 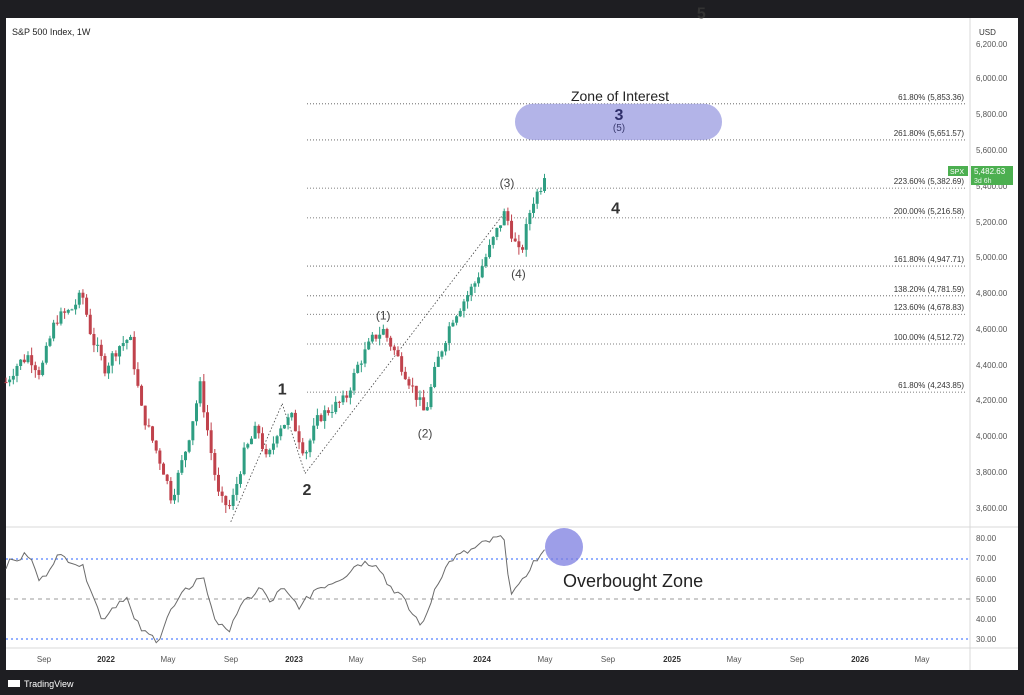 I want to click on rsi-line, so click(x=275, y=589).